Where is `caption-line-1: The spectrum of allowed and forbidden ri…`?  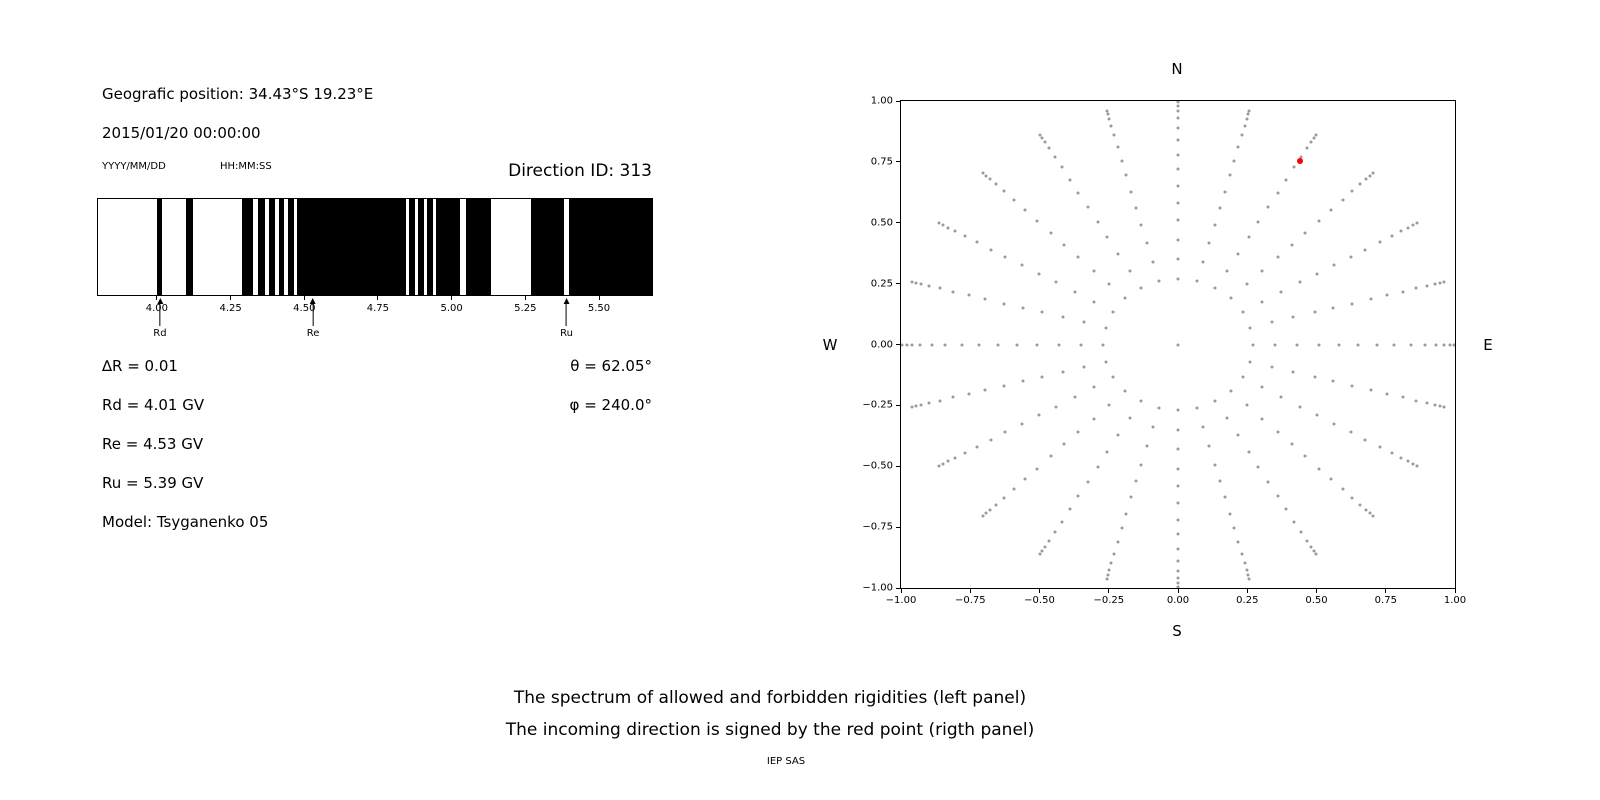
caption-line-1: The spectrum of allowed and forbidden ri… is located at coordinates (770, 698).